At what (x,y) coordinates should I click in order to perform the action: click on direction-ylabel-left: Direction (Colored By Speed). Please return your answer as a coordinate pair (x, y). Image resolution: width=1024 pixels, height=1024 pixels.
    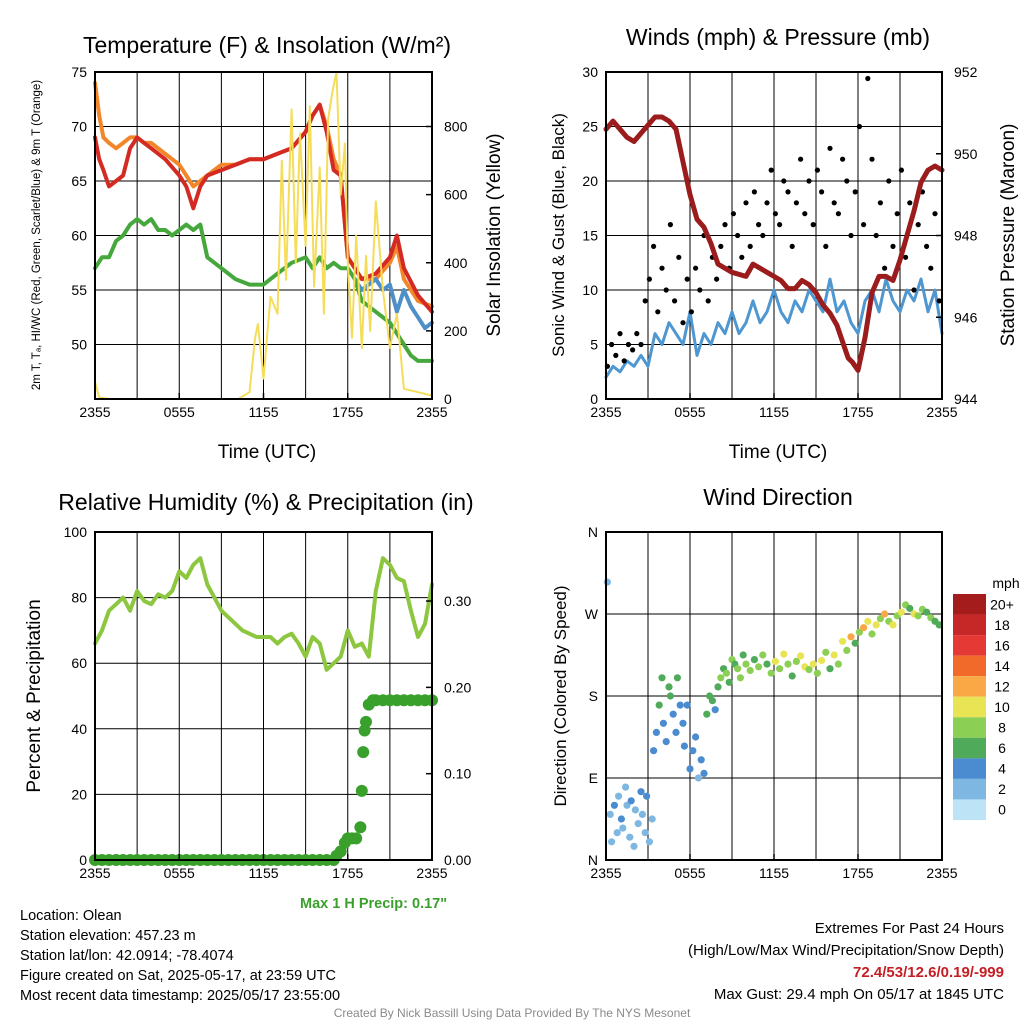
    Looking at the image, I should click on (560, 695).